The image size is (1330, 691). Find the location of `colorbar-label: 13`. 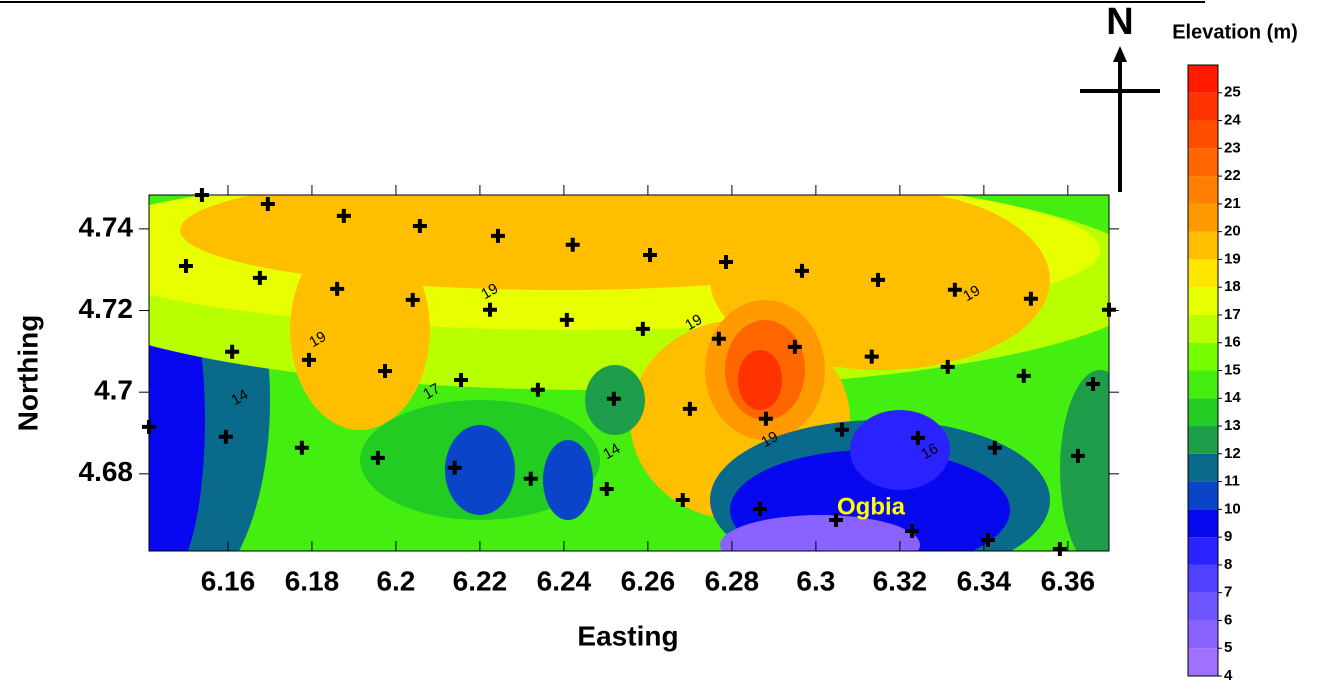

colorbar-label: 13 is located at coordinates (1232, 425).